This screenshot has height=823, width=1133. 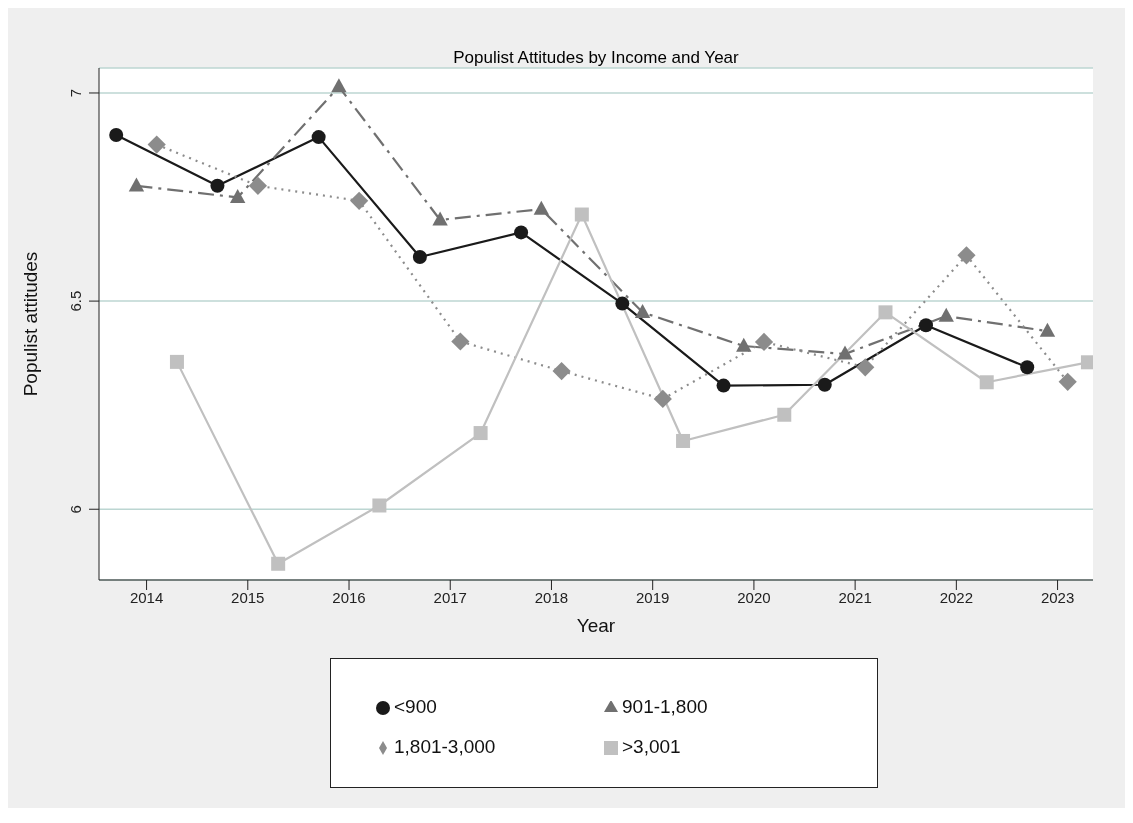 I want to click on y-tick-label: 6.5, so click(x=75, y=301).